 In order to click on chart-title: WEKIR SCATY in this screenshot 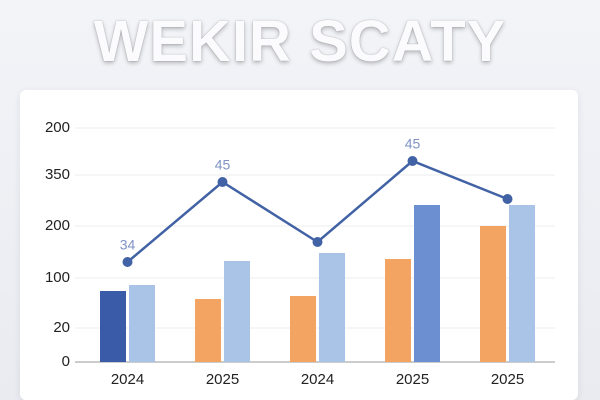, I will do `click(300, 41)`.